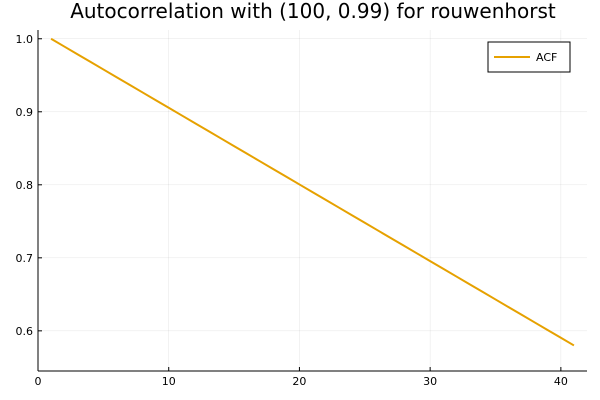  I want to click on x-tick-label: 20, so click(299, 381).